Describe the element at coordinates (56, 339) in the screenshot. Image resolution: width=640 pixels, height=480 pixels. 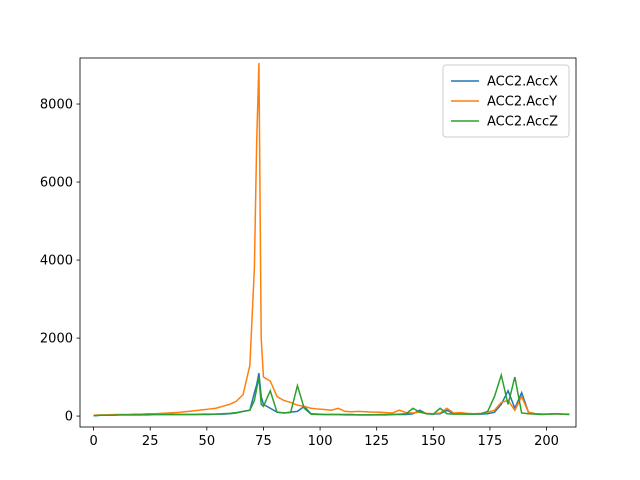
I see `y-tick-label: 2000` at that location.